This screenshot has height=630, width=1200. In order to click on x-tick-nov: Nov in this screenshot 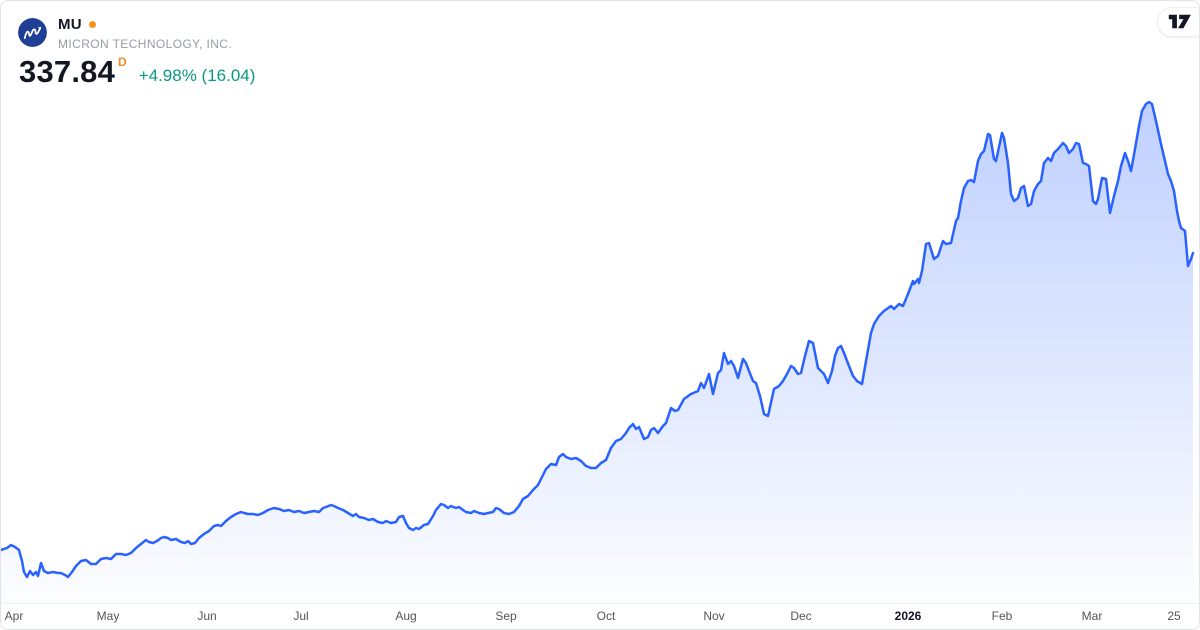, I will do `click(714, 616)`.